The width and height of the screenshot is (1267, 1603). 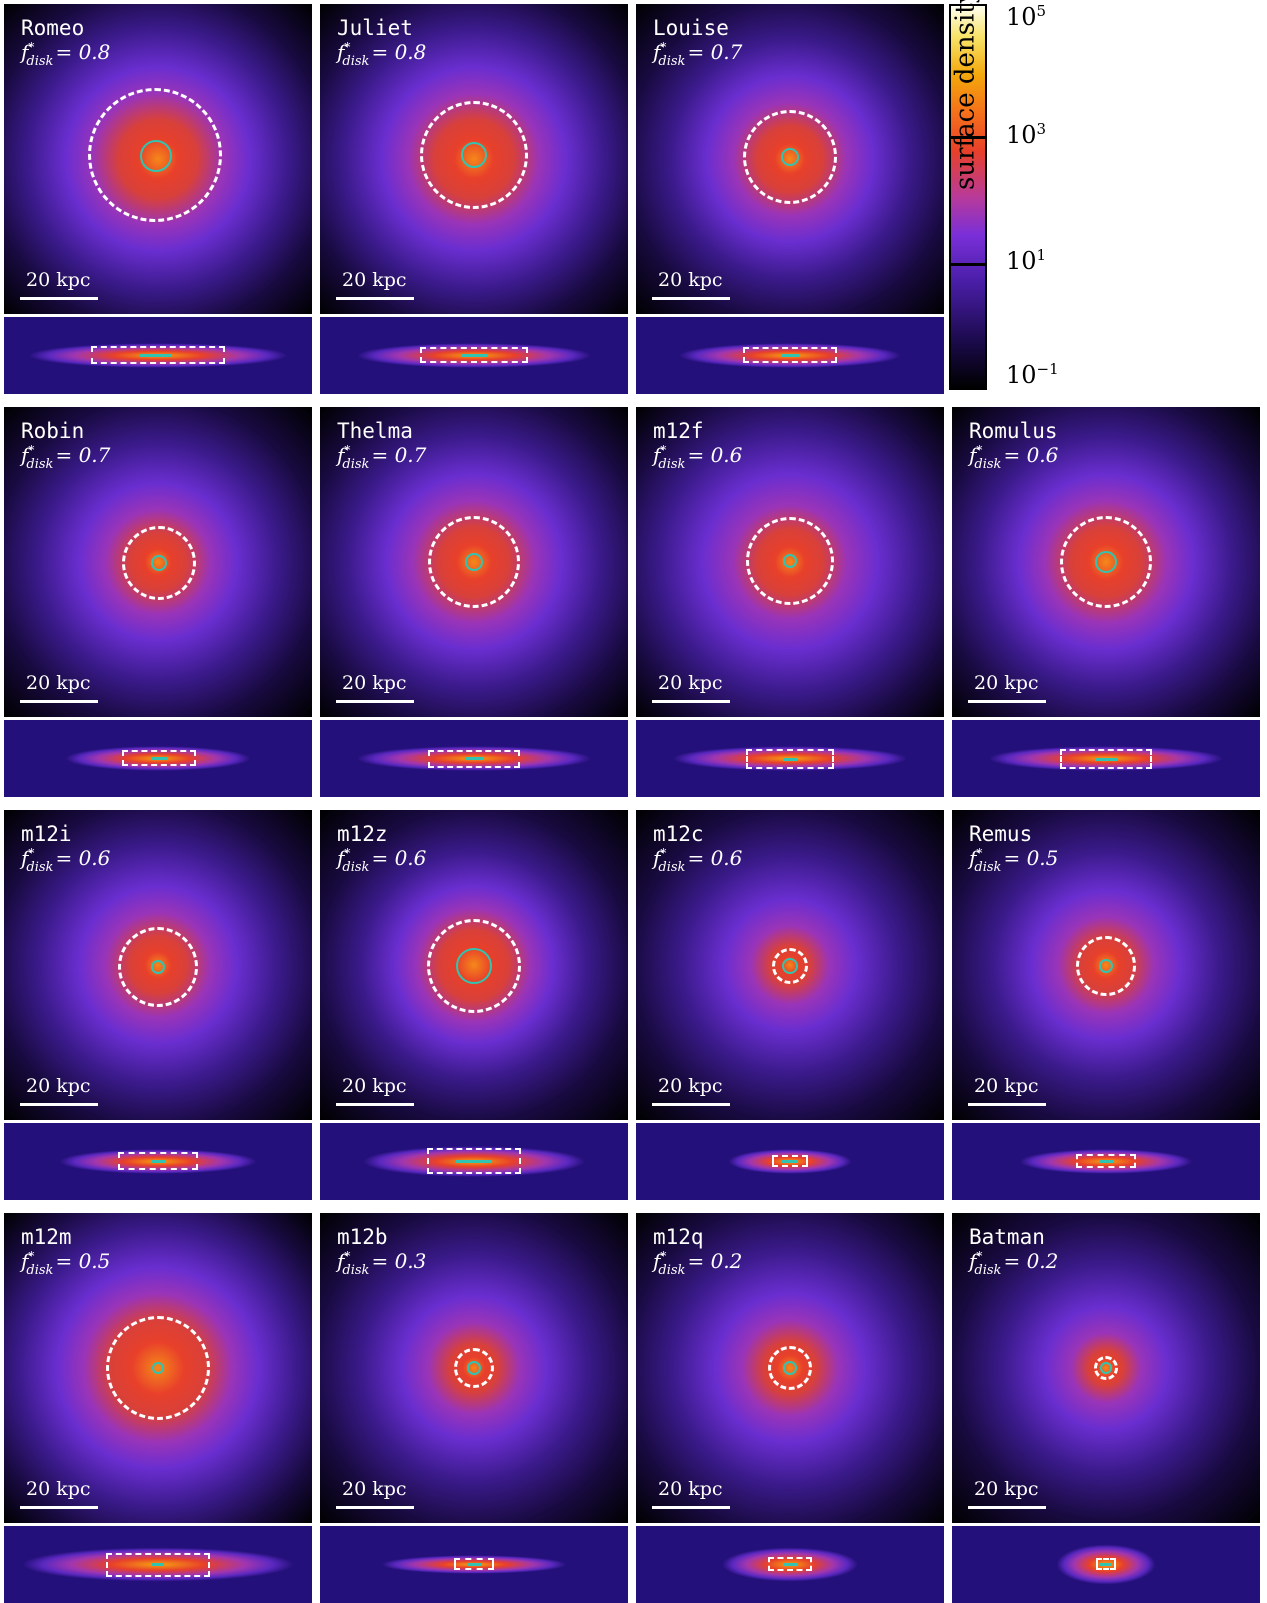 I want to click on edge-on-panel-m12q, so click(x=790, y=1564).